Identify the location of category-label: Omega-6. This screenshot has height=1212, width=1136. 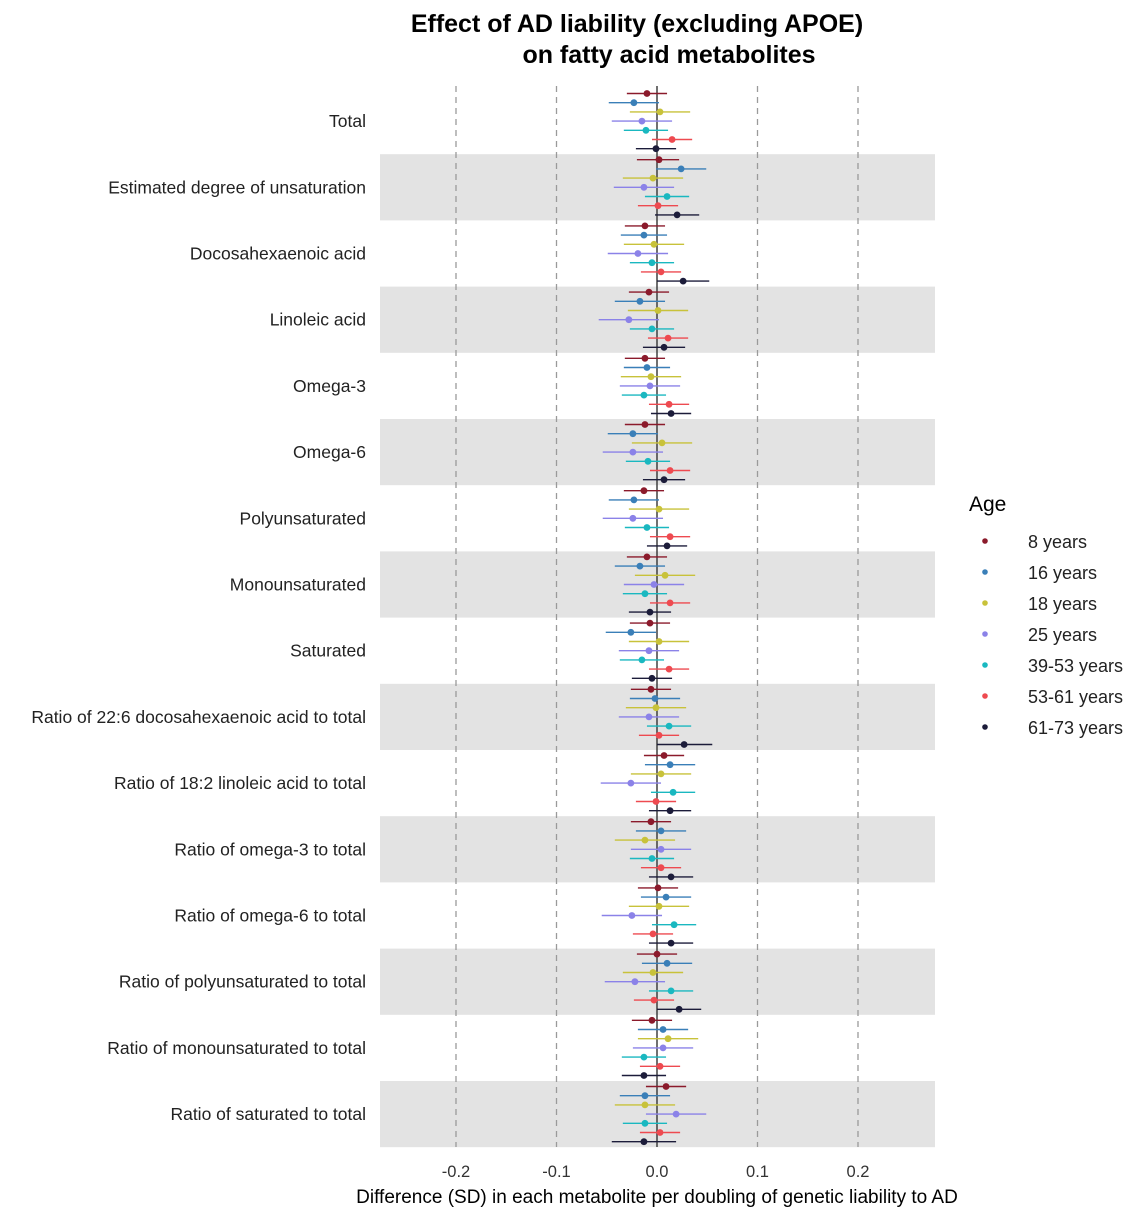
(329, 452).